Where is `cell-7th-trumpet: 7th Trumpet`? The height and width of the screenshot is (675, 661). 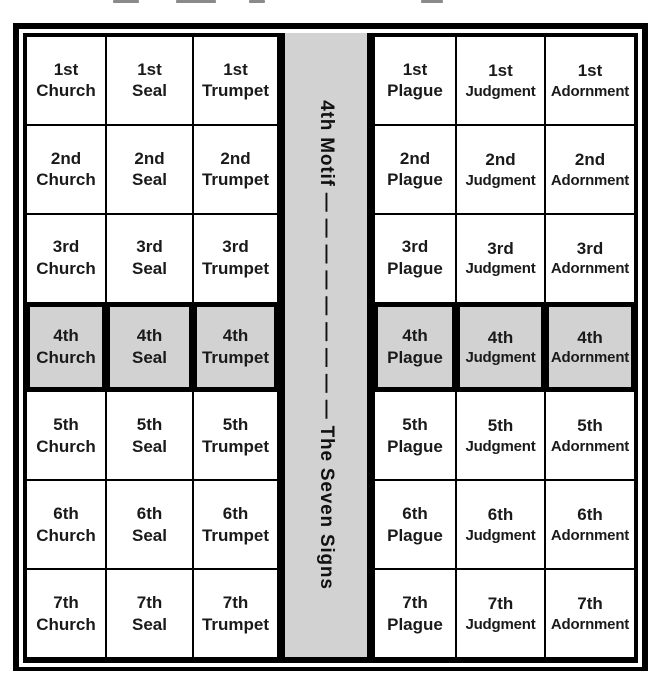 cell-7th-trumpet: 7th Trumpet is located at coordinates (235, 613).